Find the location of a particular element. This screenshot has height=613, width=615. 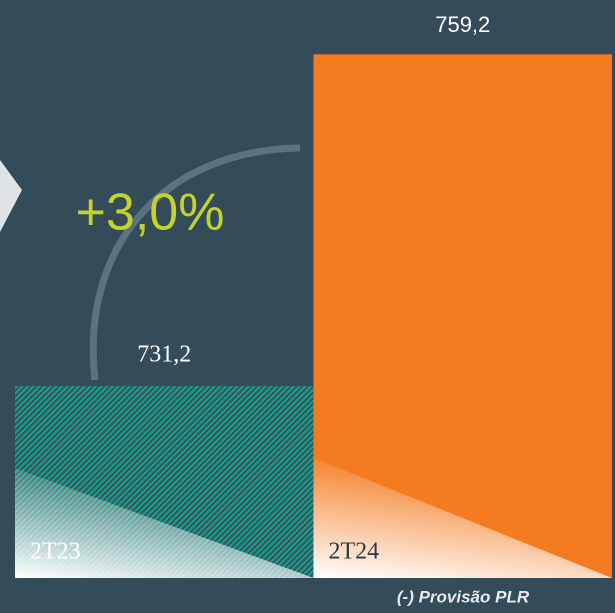

arrow-shape is located at coordinates (11, 196).